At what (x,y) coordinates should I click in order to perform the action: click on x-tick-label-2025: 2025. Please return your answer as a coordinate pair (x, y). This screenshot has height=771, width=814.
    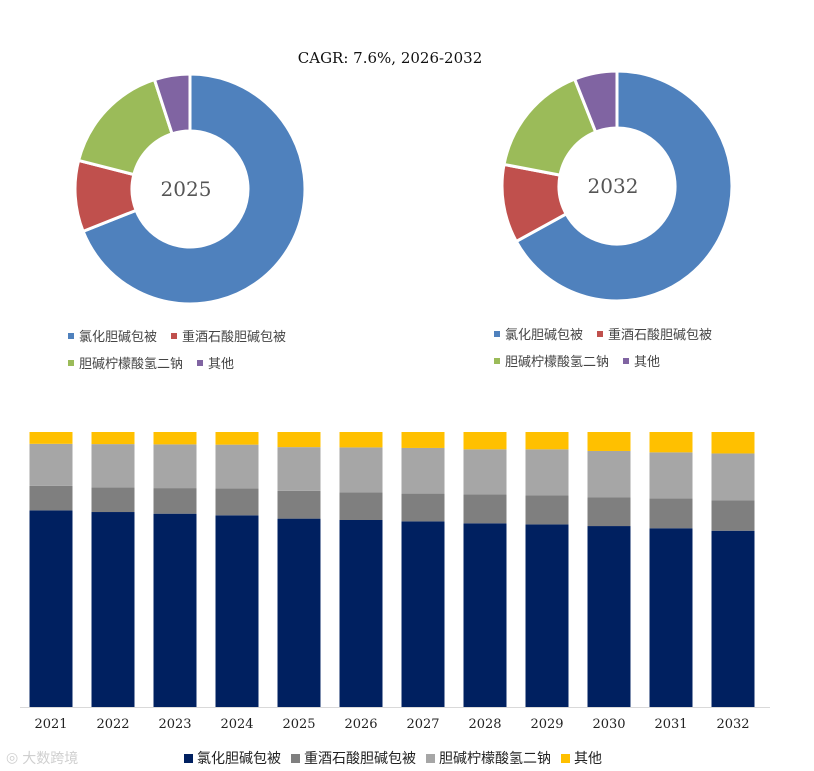
    Looking at the image, I should click on (298, 724).